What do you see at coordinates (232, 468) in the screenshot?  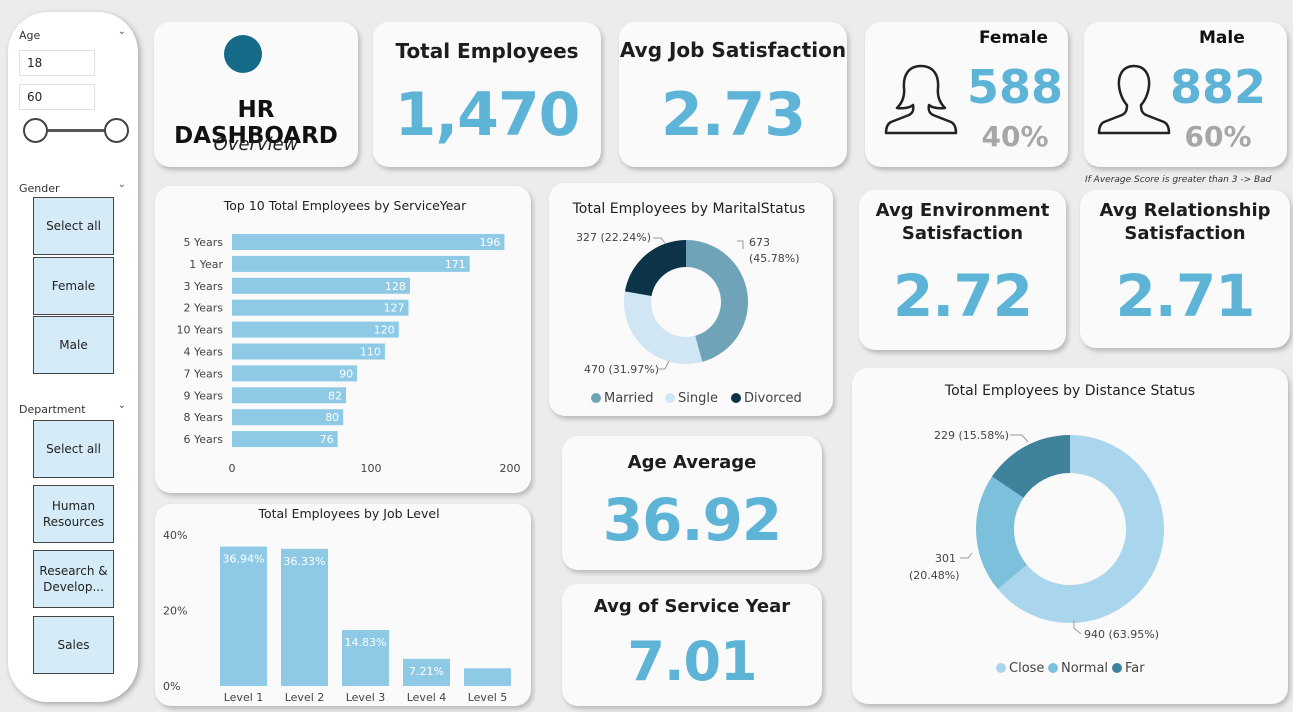 I see `service-year-x-tick: 0` at bounding box center [232, 468].